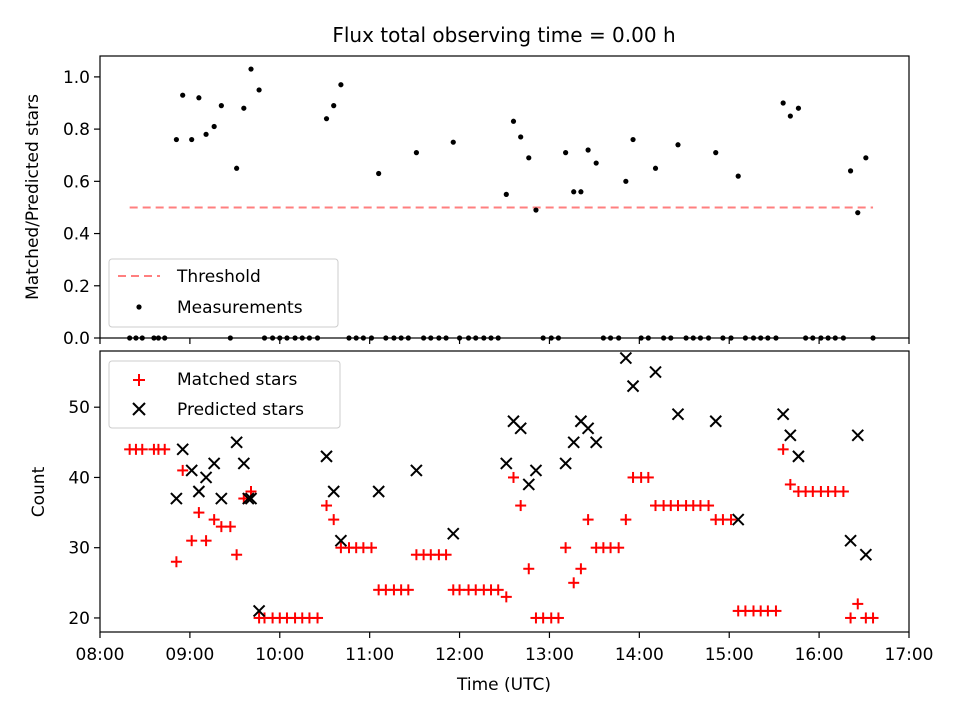  I want to click on top-y-axis-label: Matched/Predicted stars, so click(33, 197).